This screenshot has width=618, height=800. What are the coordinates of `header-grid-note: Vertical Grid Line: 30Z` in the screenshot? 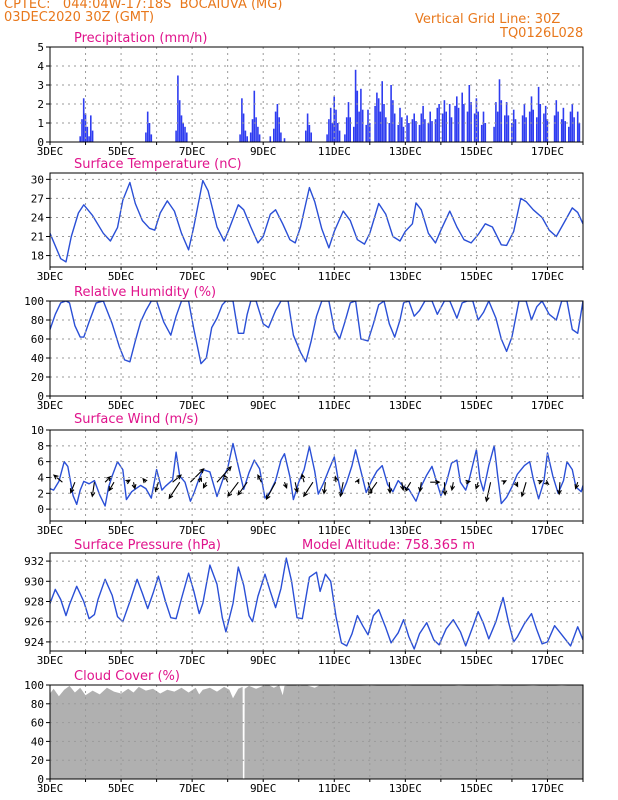 It's located at (488, 19).